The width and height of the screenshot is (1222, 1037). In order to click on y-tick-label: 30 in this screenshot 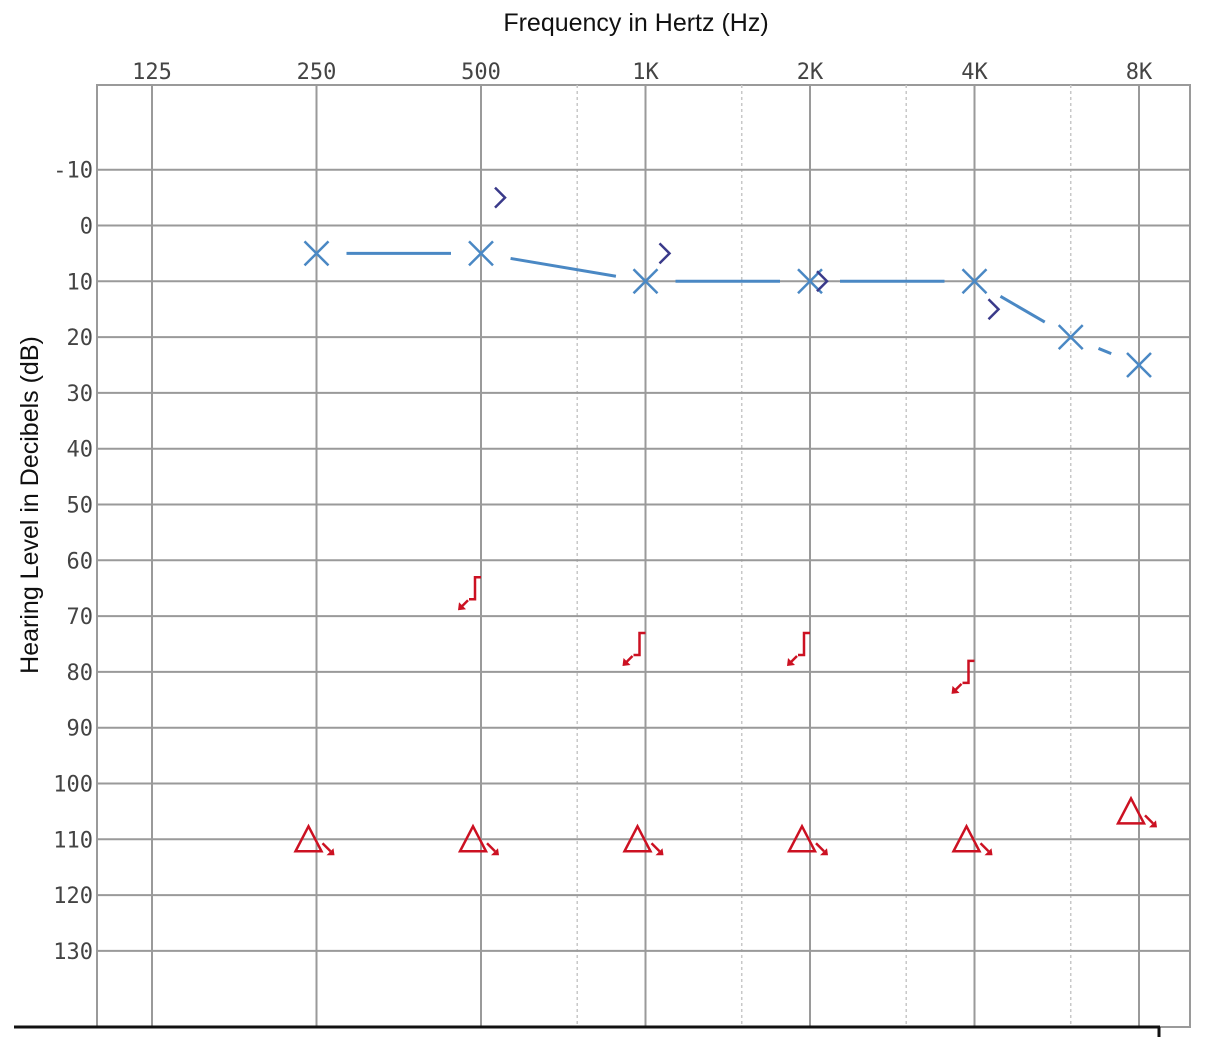, I will do `click(80, 394)`.